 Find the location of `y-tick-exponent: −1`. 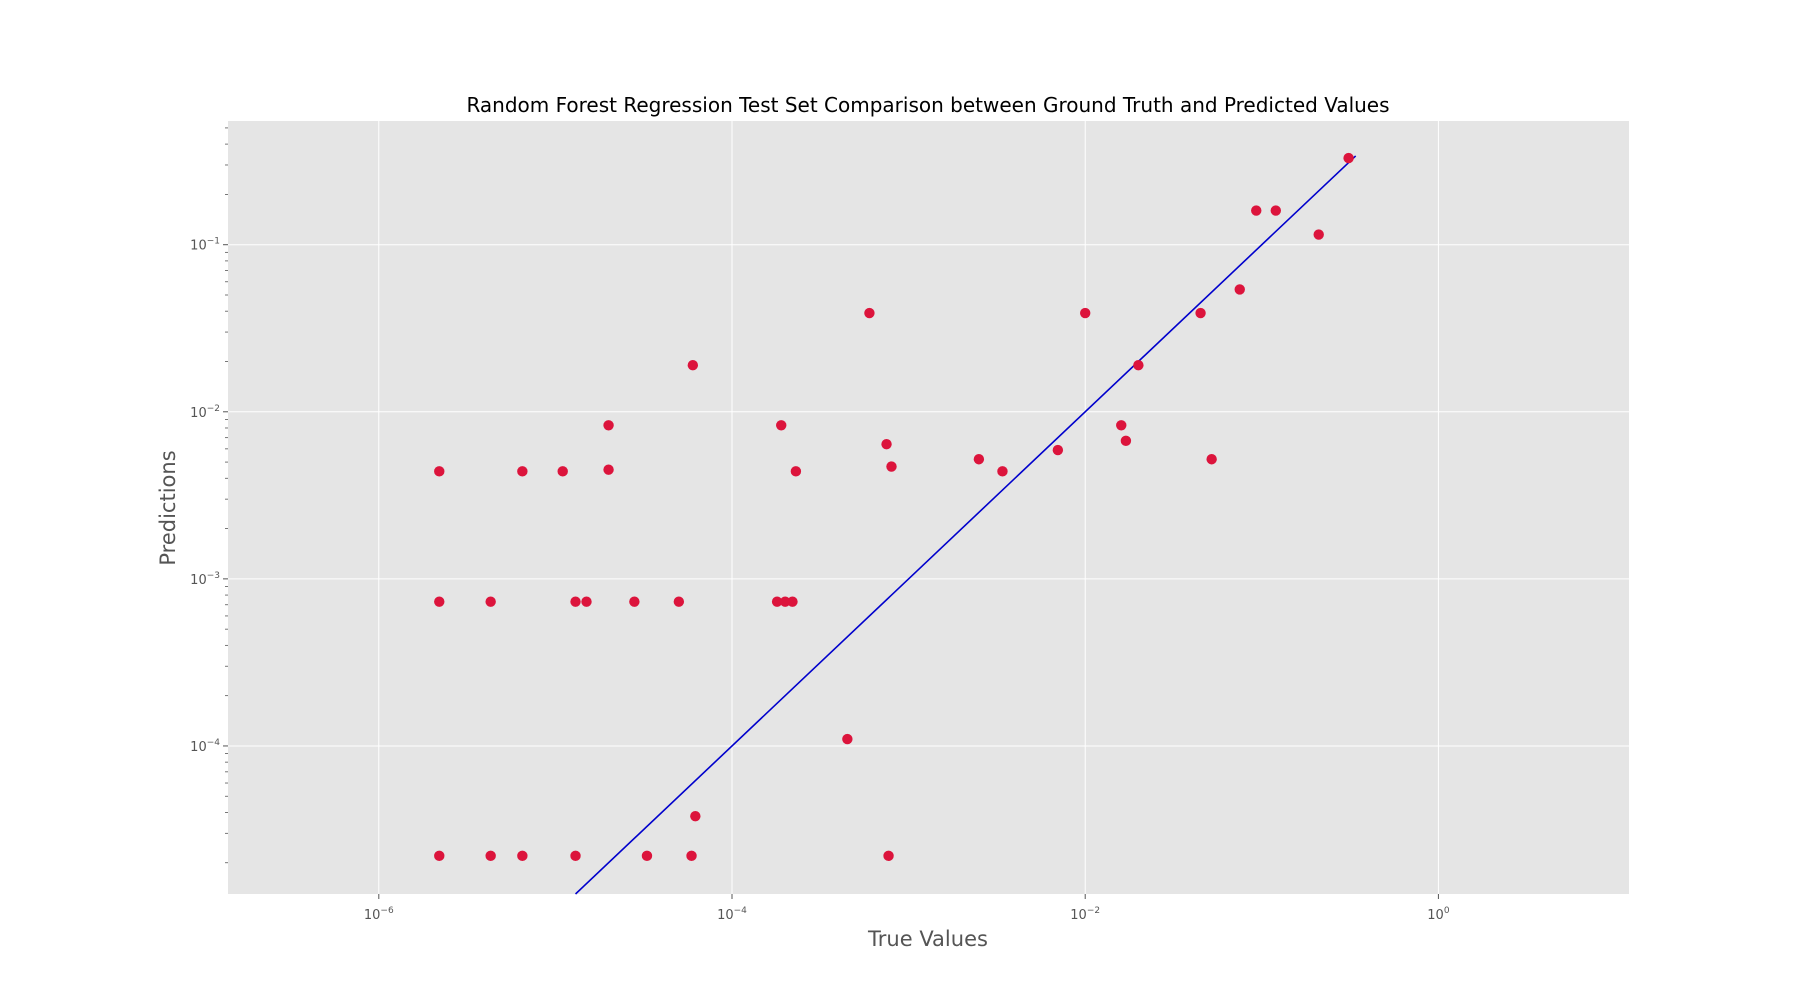

y-tick-exponent: −1 is located at coordinates (213, 242).